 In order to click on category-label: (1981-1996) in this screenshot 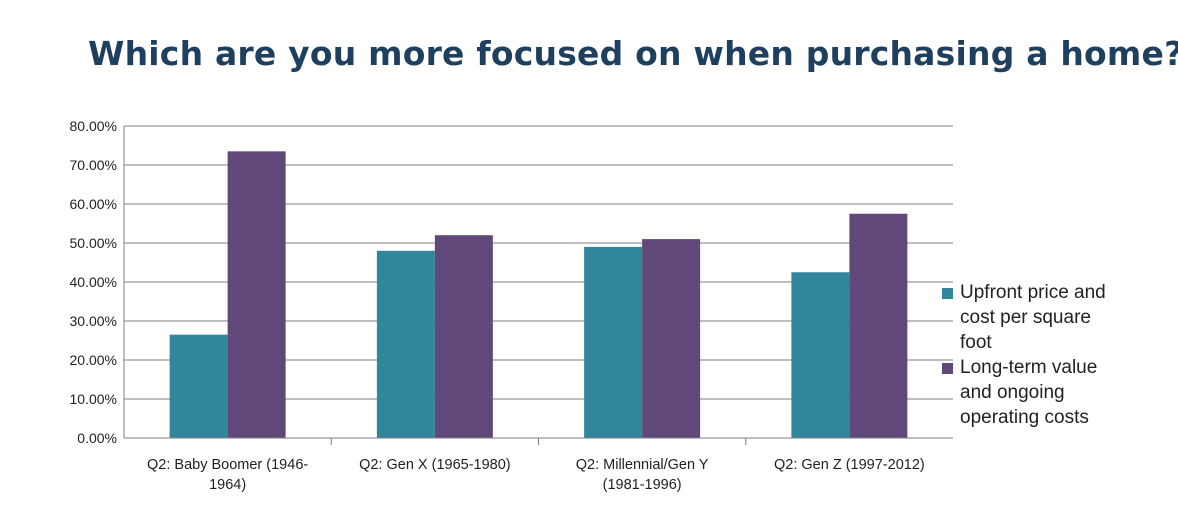, I will do `click(642, 485)`.